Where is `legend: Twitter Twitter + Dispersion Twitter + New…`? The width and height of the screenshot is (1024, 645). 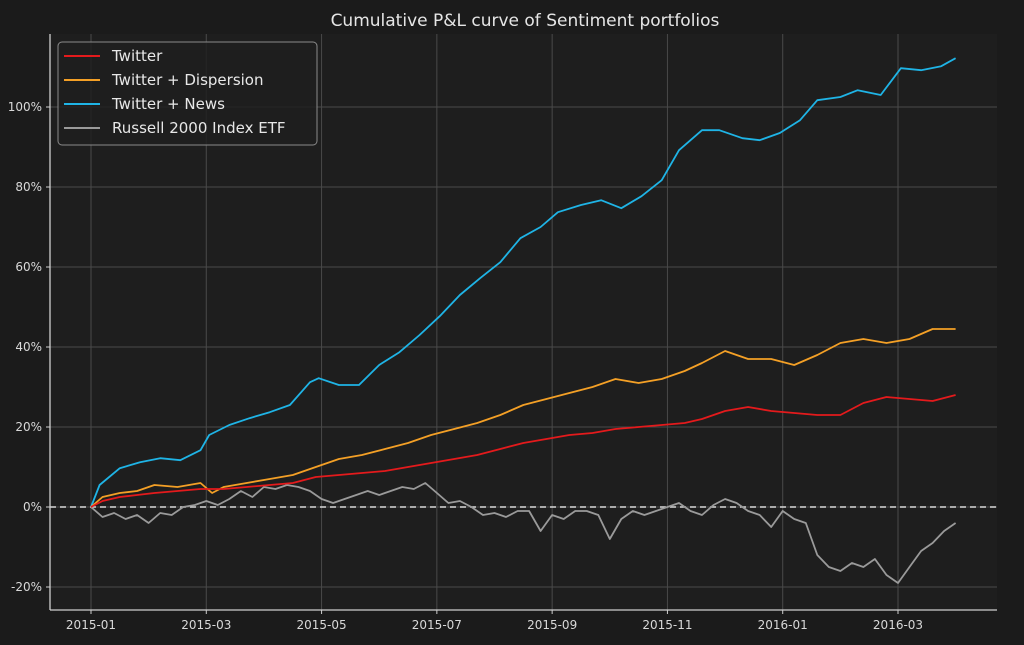 legend: Twitter Twitter + Dispersion Twitter + New… is located at coordinates (187, 93).